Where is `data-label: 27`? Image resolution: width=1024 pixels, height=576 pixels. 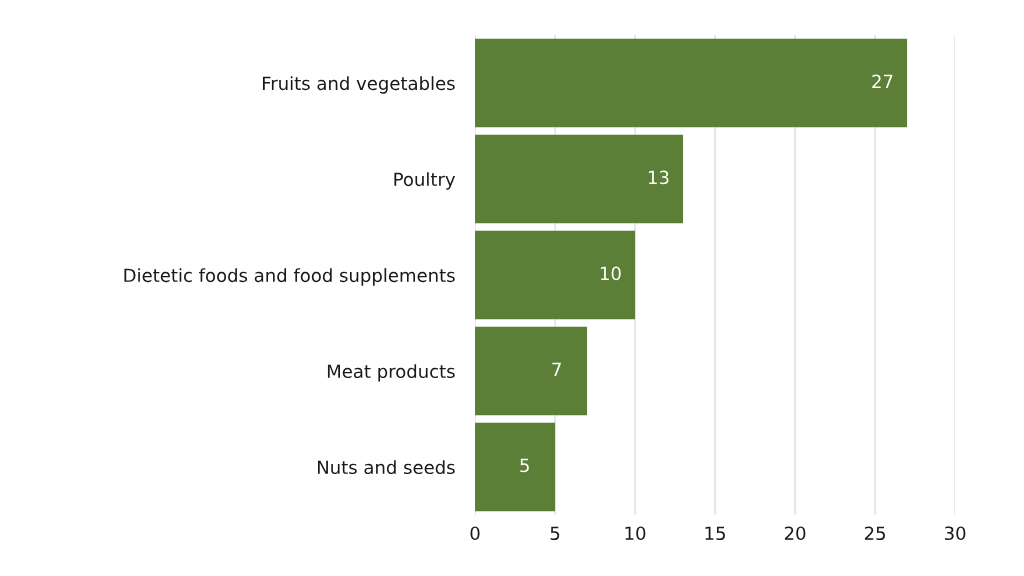 data-label: 27 is located at coordinates (882, 81).